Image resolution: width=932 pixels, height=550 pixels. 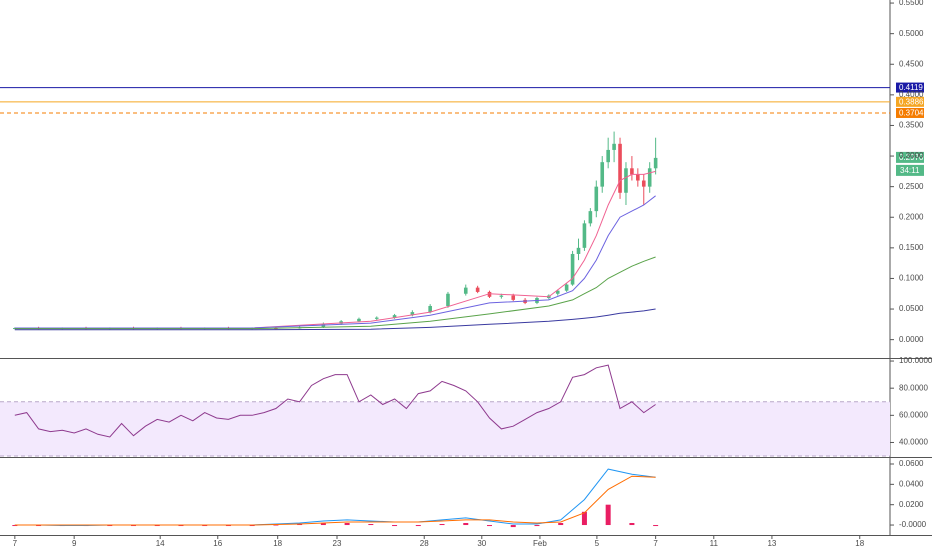 What do you see at coordinates (913, 442) in the screenshot?
I see `y-tick-label: 40.0000` at bounding box center [913, 442].